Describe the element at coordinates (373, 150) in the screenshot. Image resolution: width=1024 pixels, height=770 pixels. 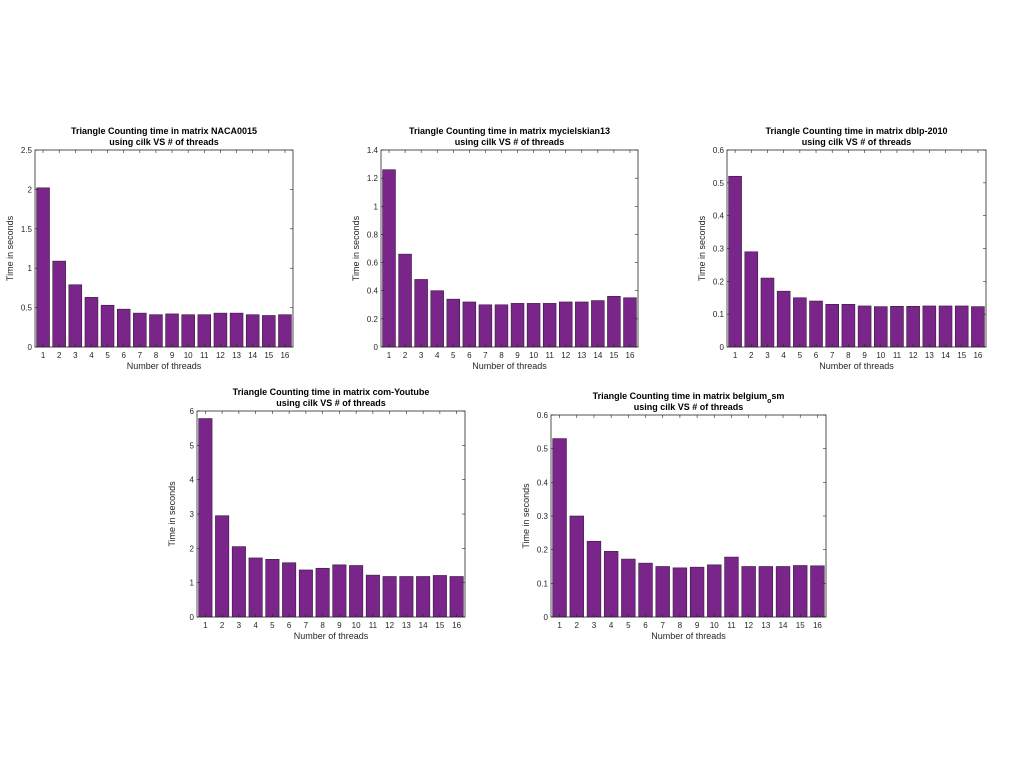
I see `y-tick-label: 1.4` at that location.